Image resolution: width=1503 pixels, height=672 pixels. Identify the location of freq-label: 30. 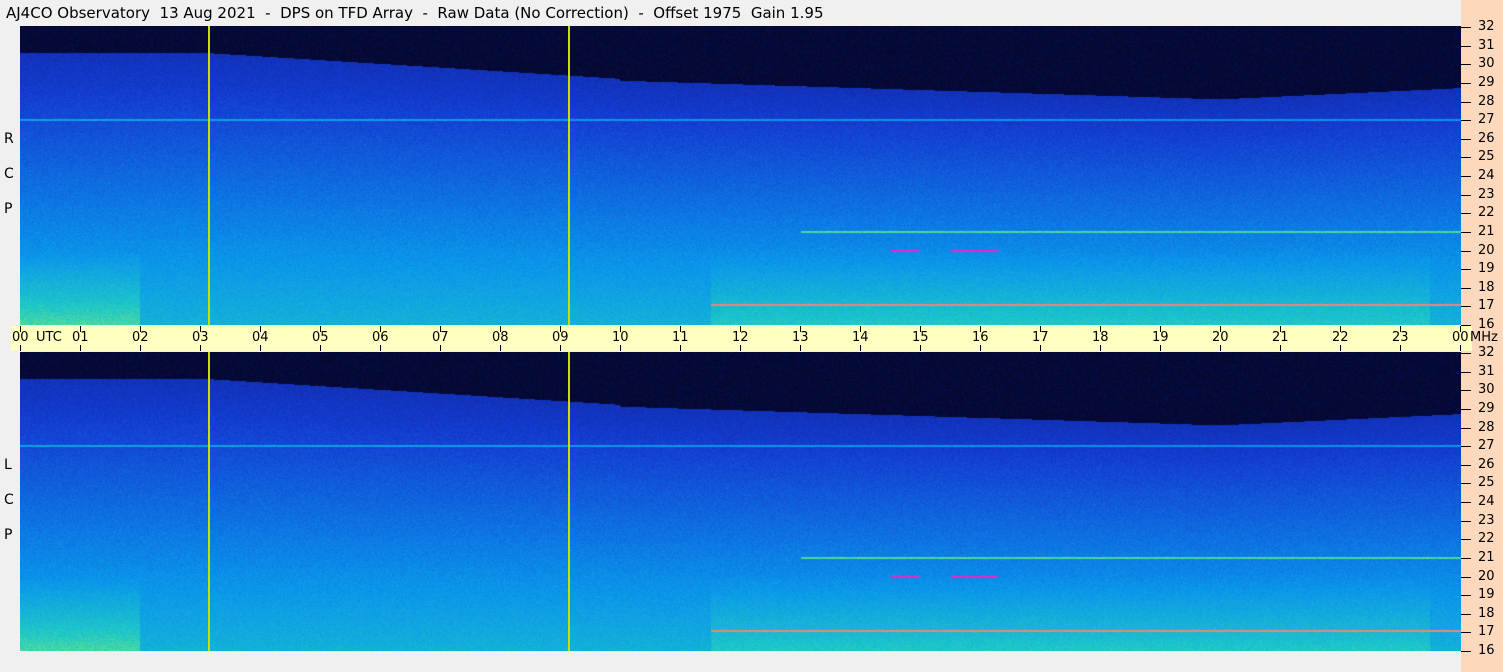
(1486, 64).